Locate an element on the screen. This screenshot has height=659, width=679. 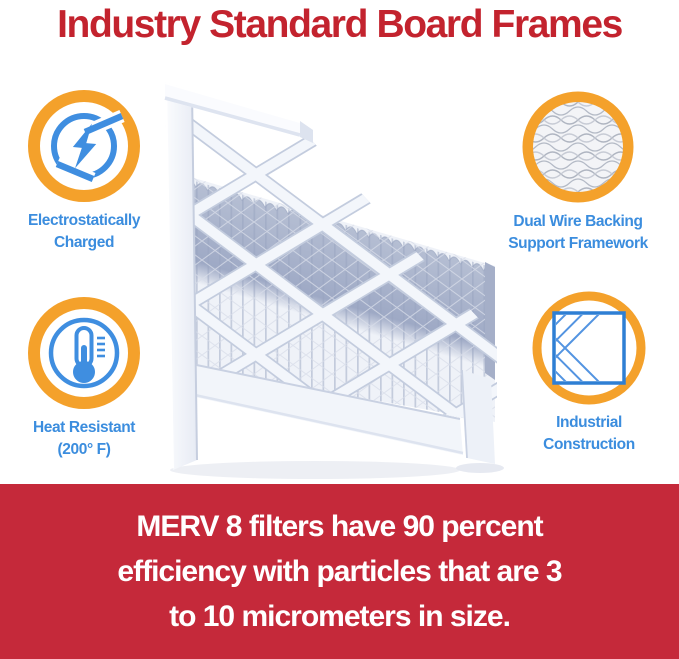
feature-label-line: Heat Resistant is located at coordinates (84, 427).